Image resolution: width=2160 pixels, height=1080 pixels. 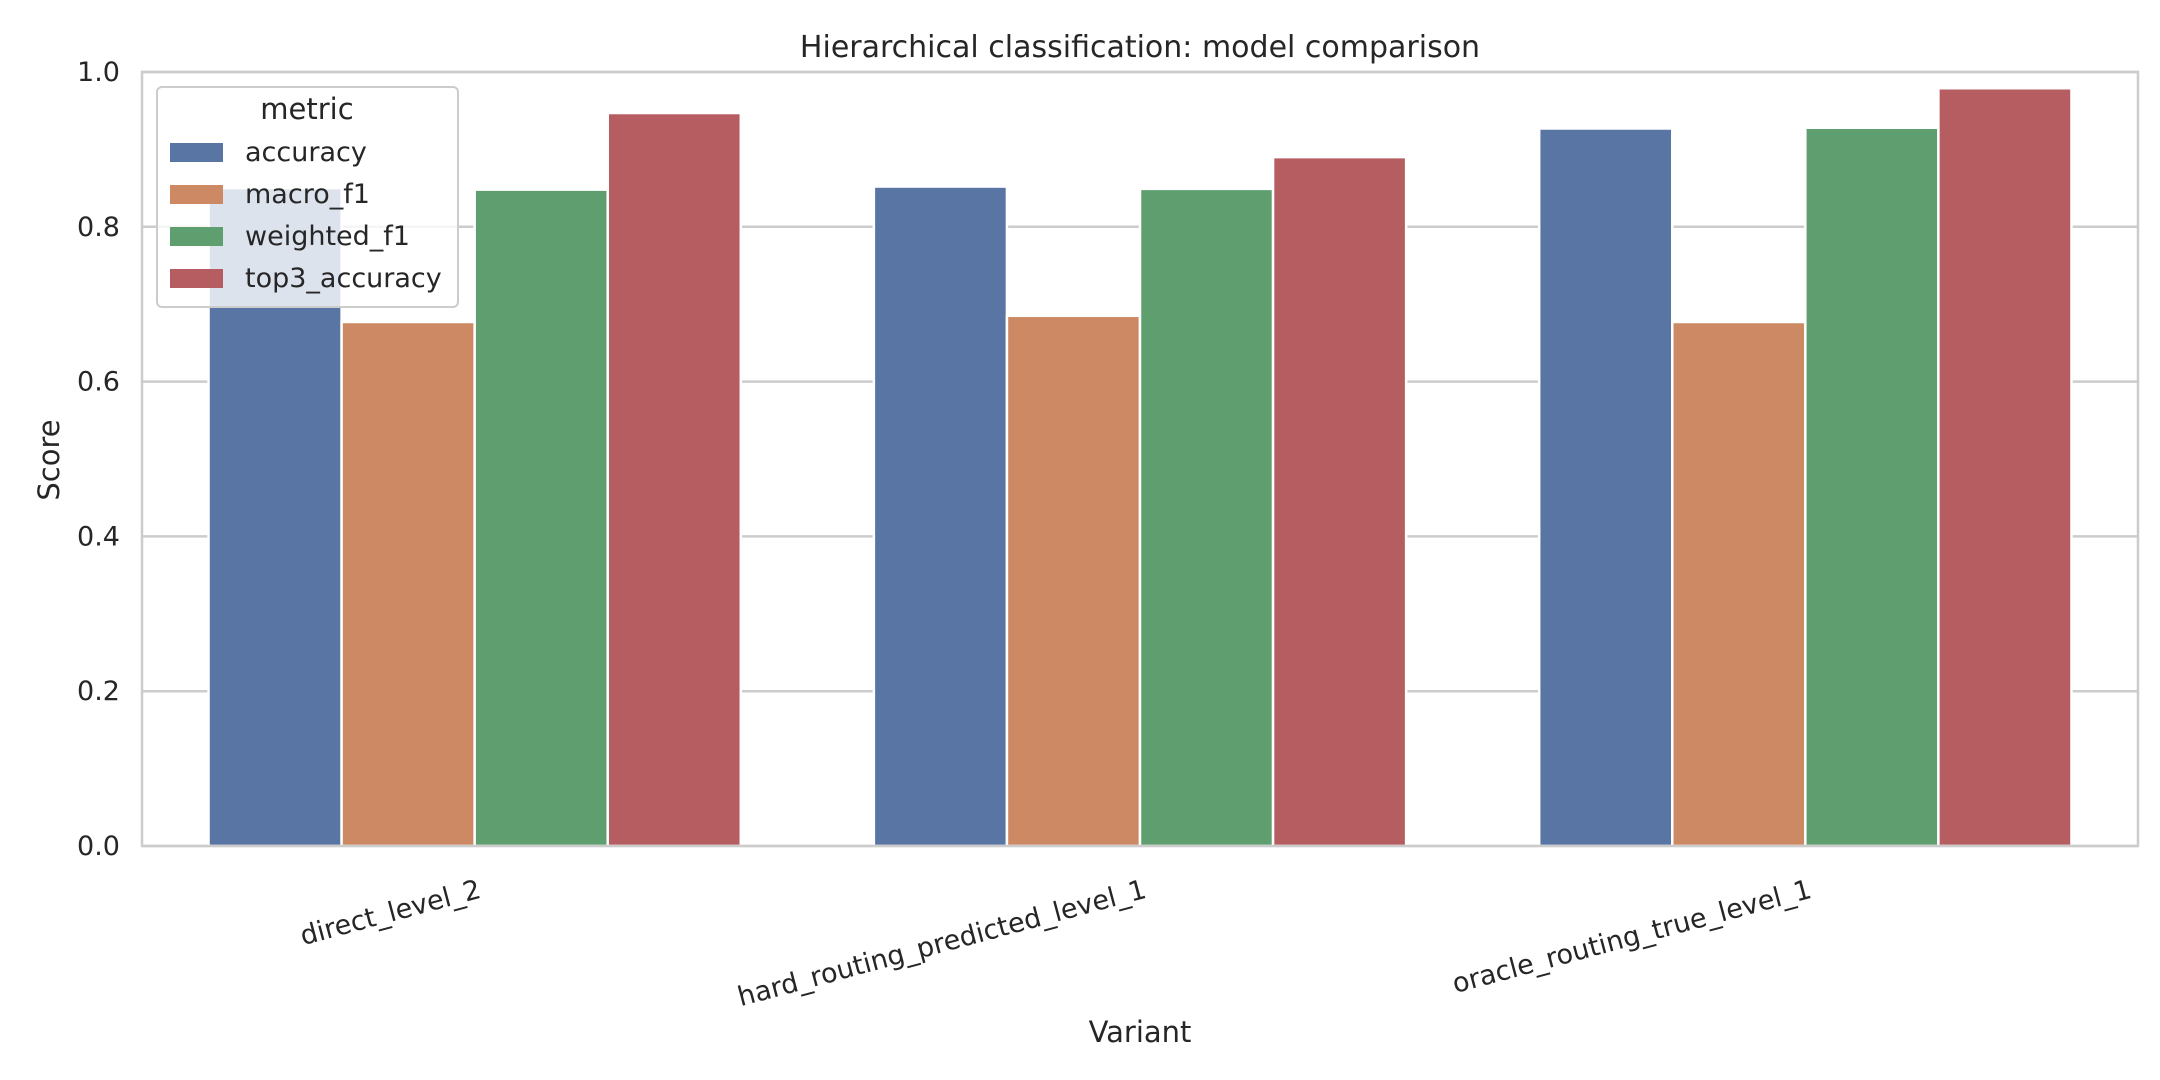 What do you see at coordinates (98, 227) in the screenshot?
I see `y-tick-label: 0.8` at bounding box center [98, 227].